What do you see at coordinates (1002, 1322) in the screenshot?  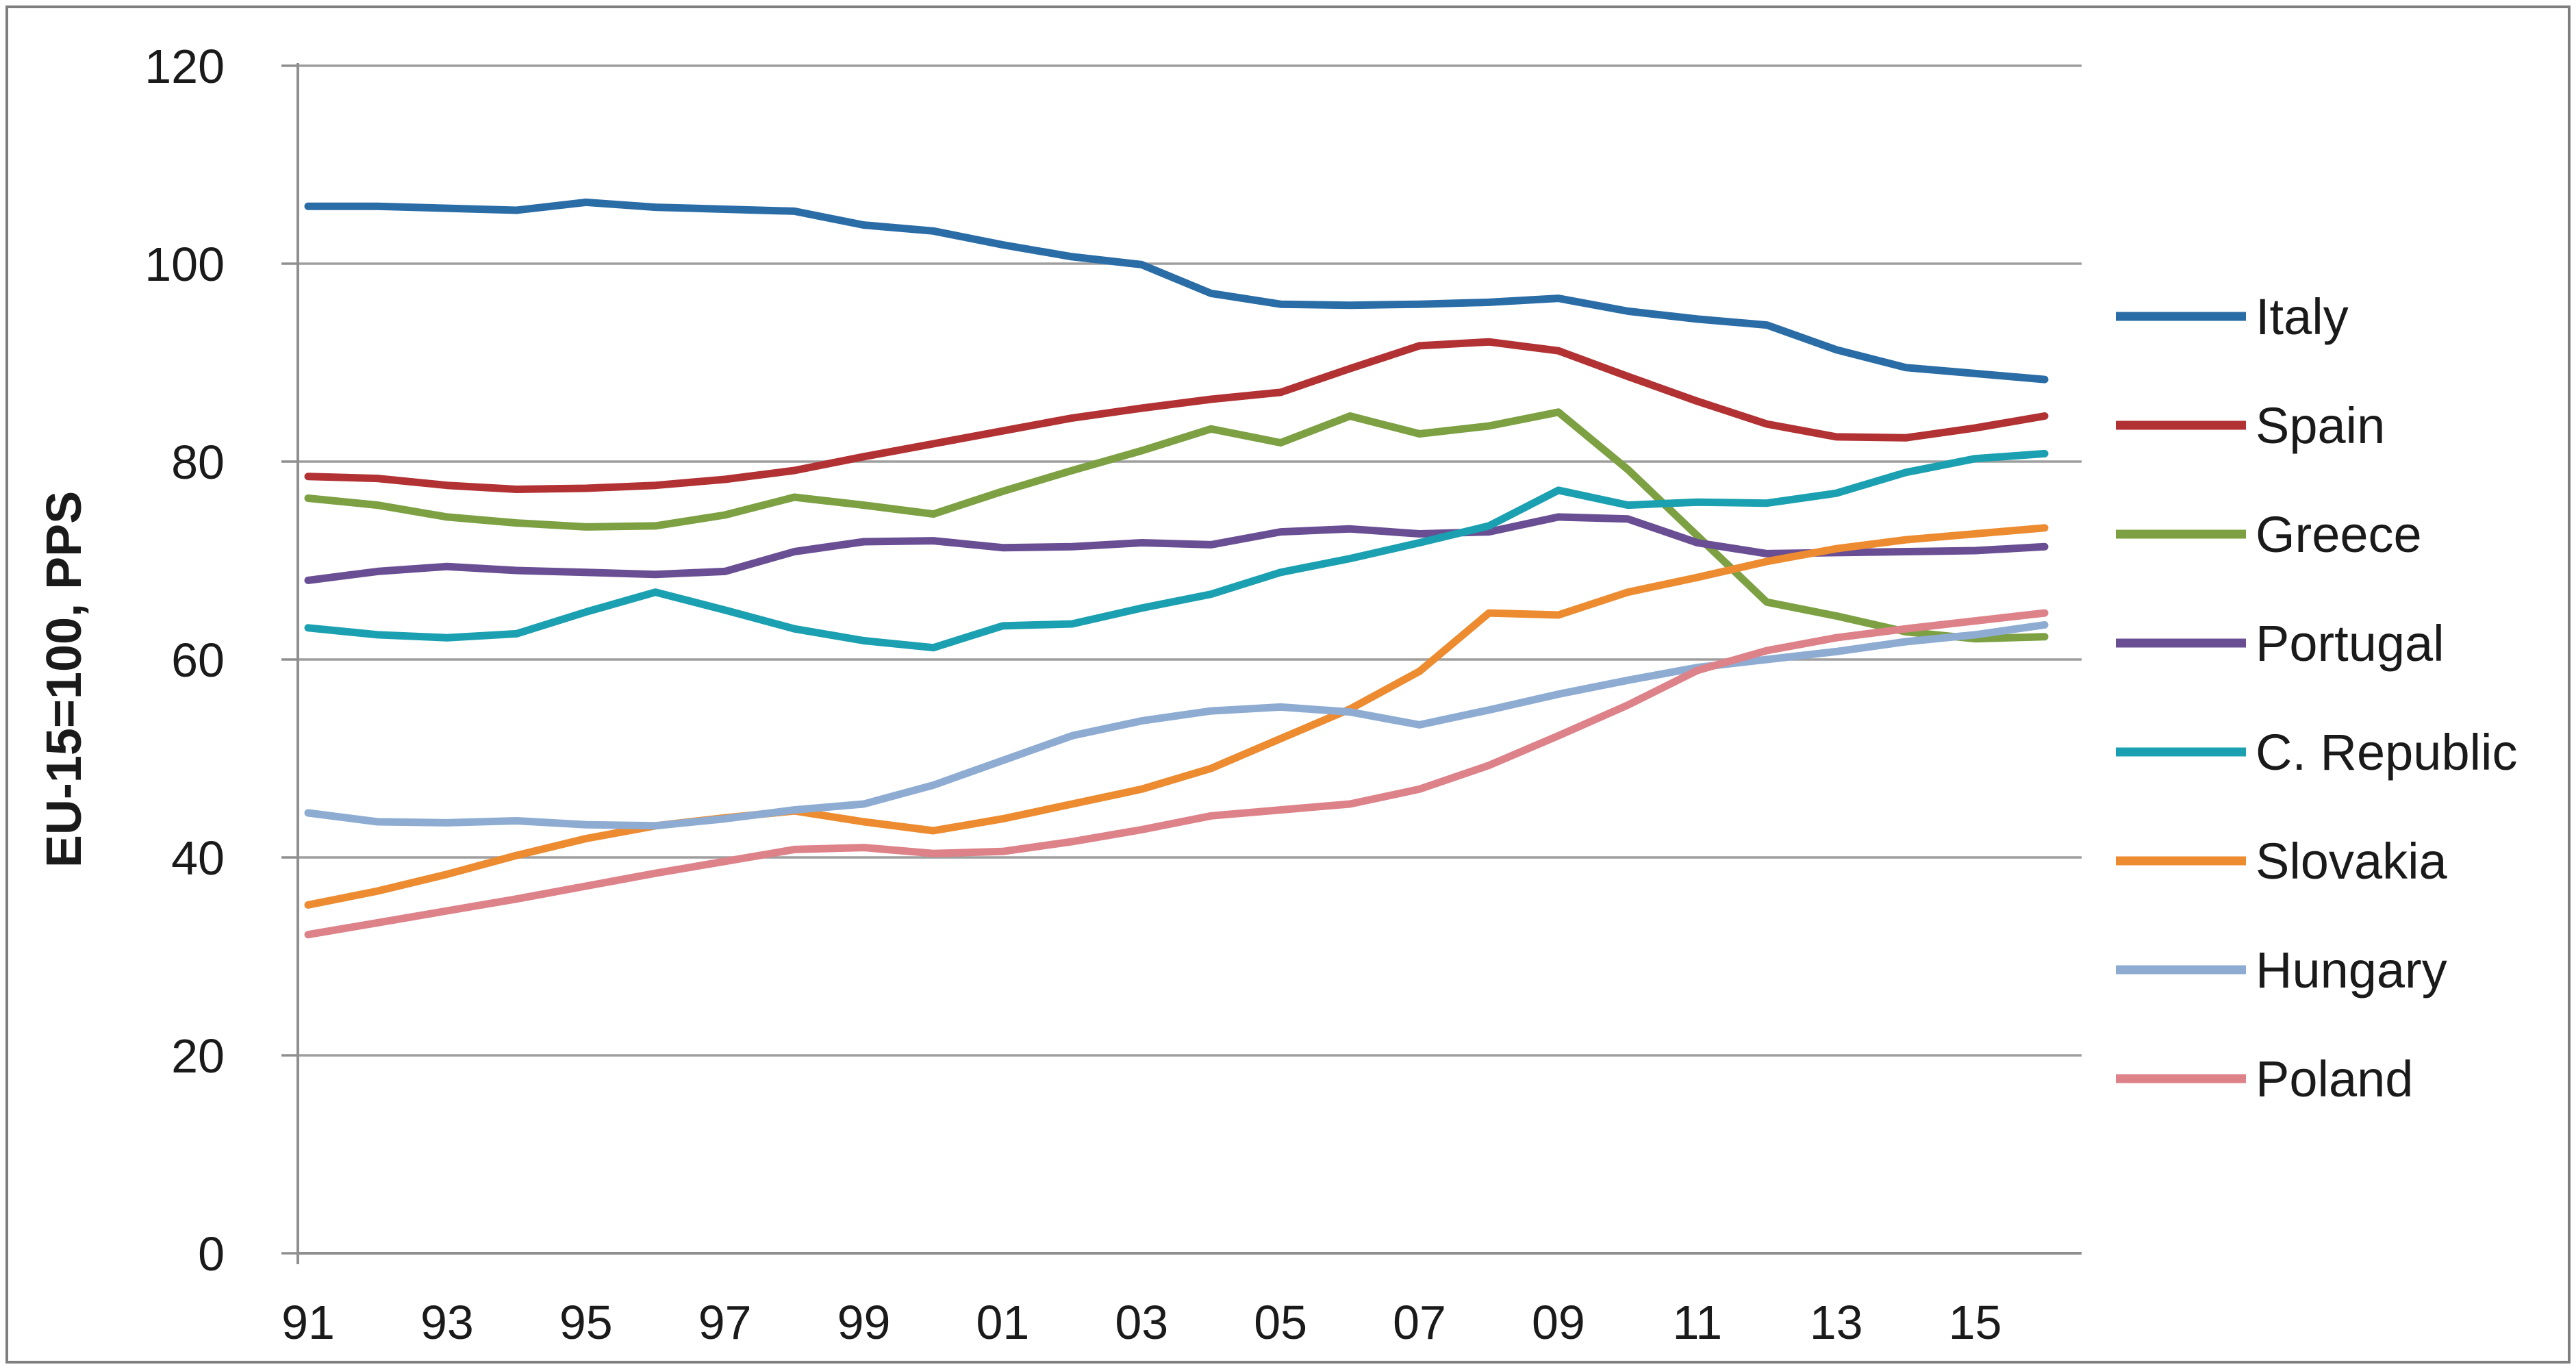 I see `x-tick-label-01: 01` at bounding box center [1002, 1322].